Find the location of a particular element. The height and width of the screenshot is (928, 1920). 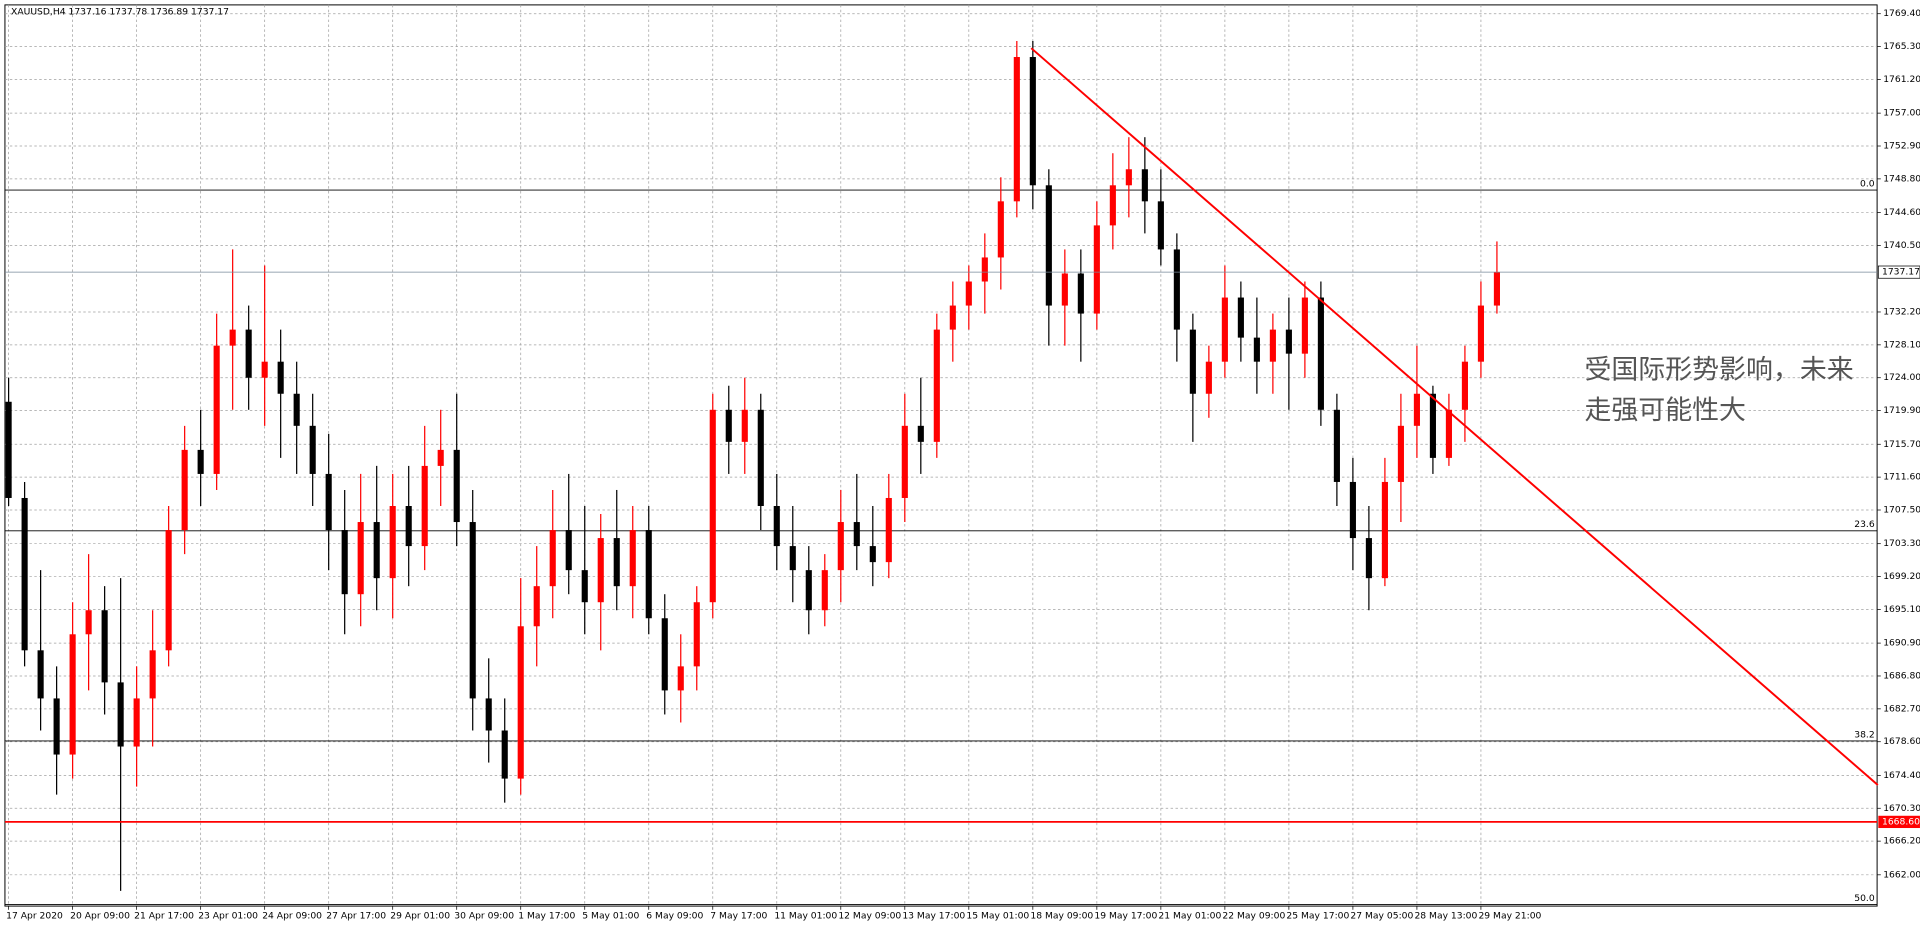

y-tick-label: 1740.50 is located at coordinates (1901, 245).